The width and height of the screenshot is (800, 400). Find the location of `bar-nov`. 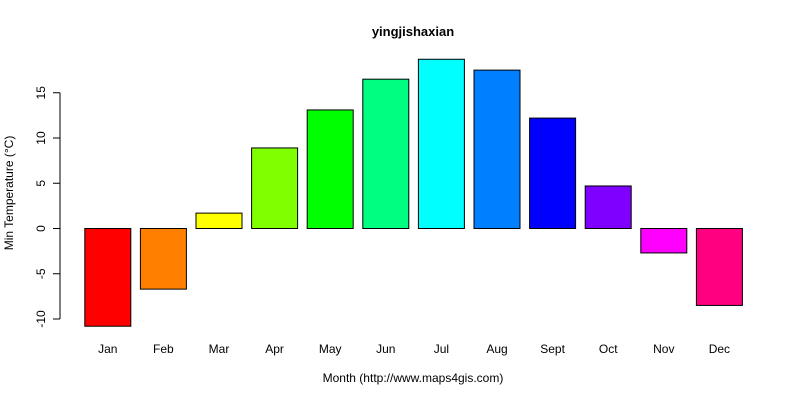

bar-nov is located at coordinates (664, 241).